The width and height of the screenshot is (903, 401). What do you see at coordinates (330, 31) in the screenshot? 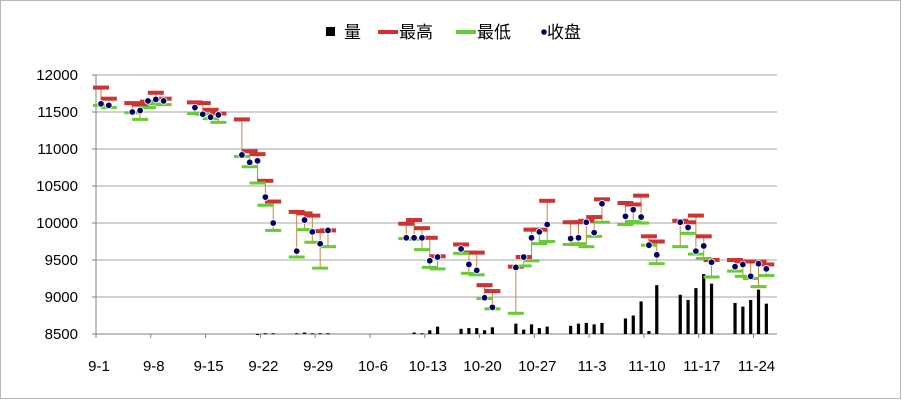
I see `legend-volume-marker` at bounding box center [330, 31].